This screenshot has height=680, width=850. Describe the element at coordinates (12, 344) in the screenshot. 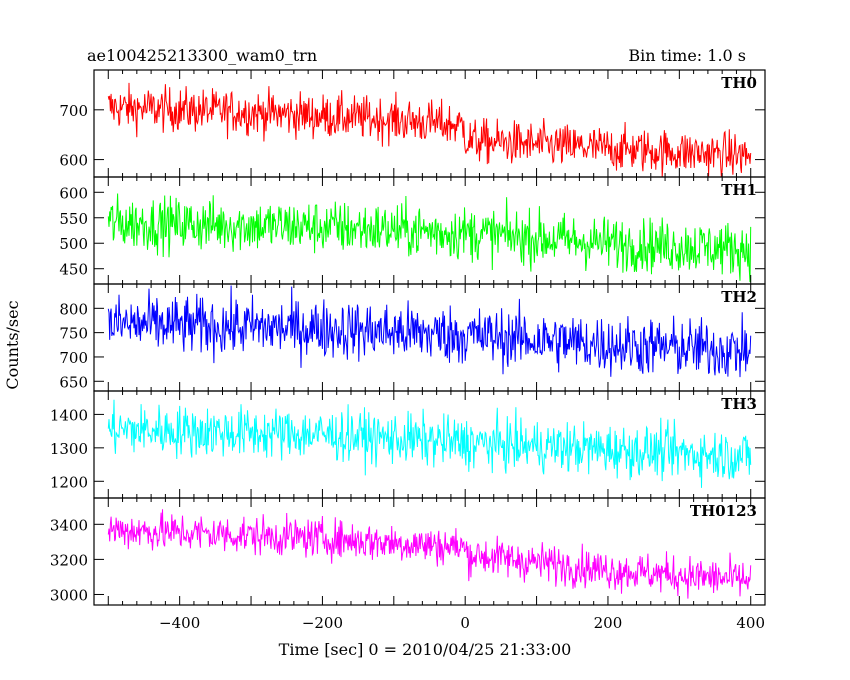

I see `y-axis-label: Counts/sec` at that location.